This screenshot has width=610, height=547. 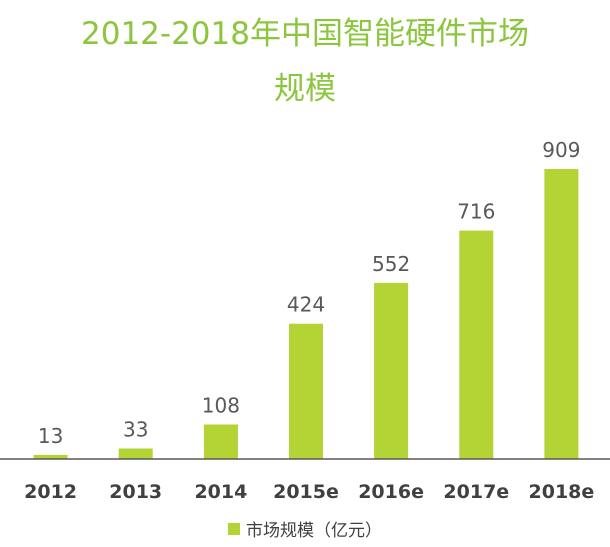 I want to click on legend: 市场规模（亿元）, so click(x=305, y=528).